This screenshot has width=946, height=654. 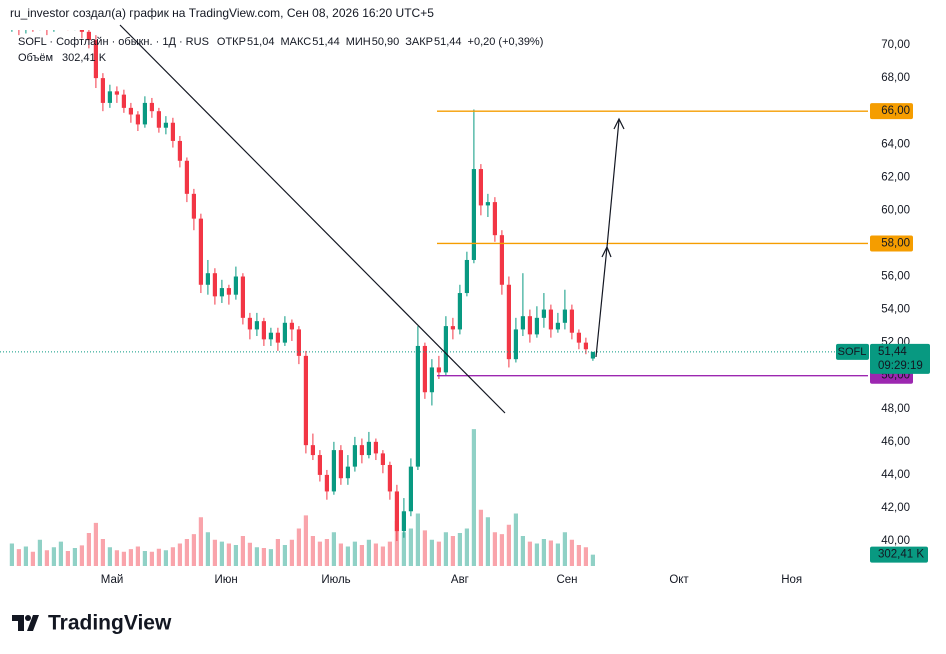 I want to click on volume-tag, so click(x=899, y=554).